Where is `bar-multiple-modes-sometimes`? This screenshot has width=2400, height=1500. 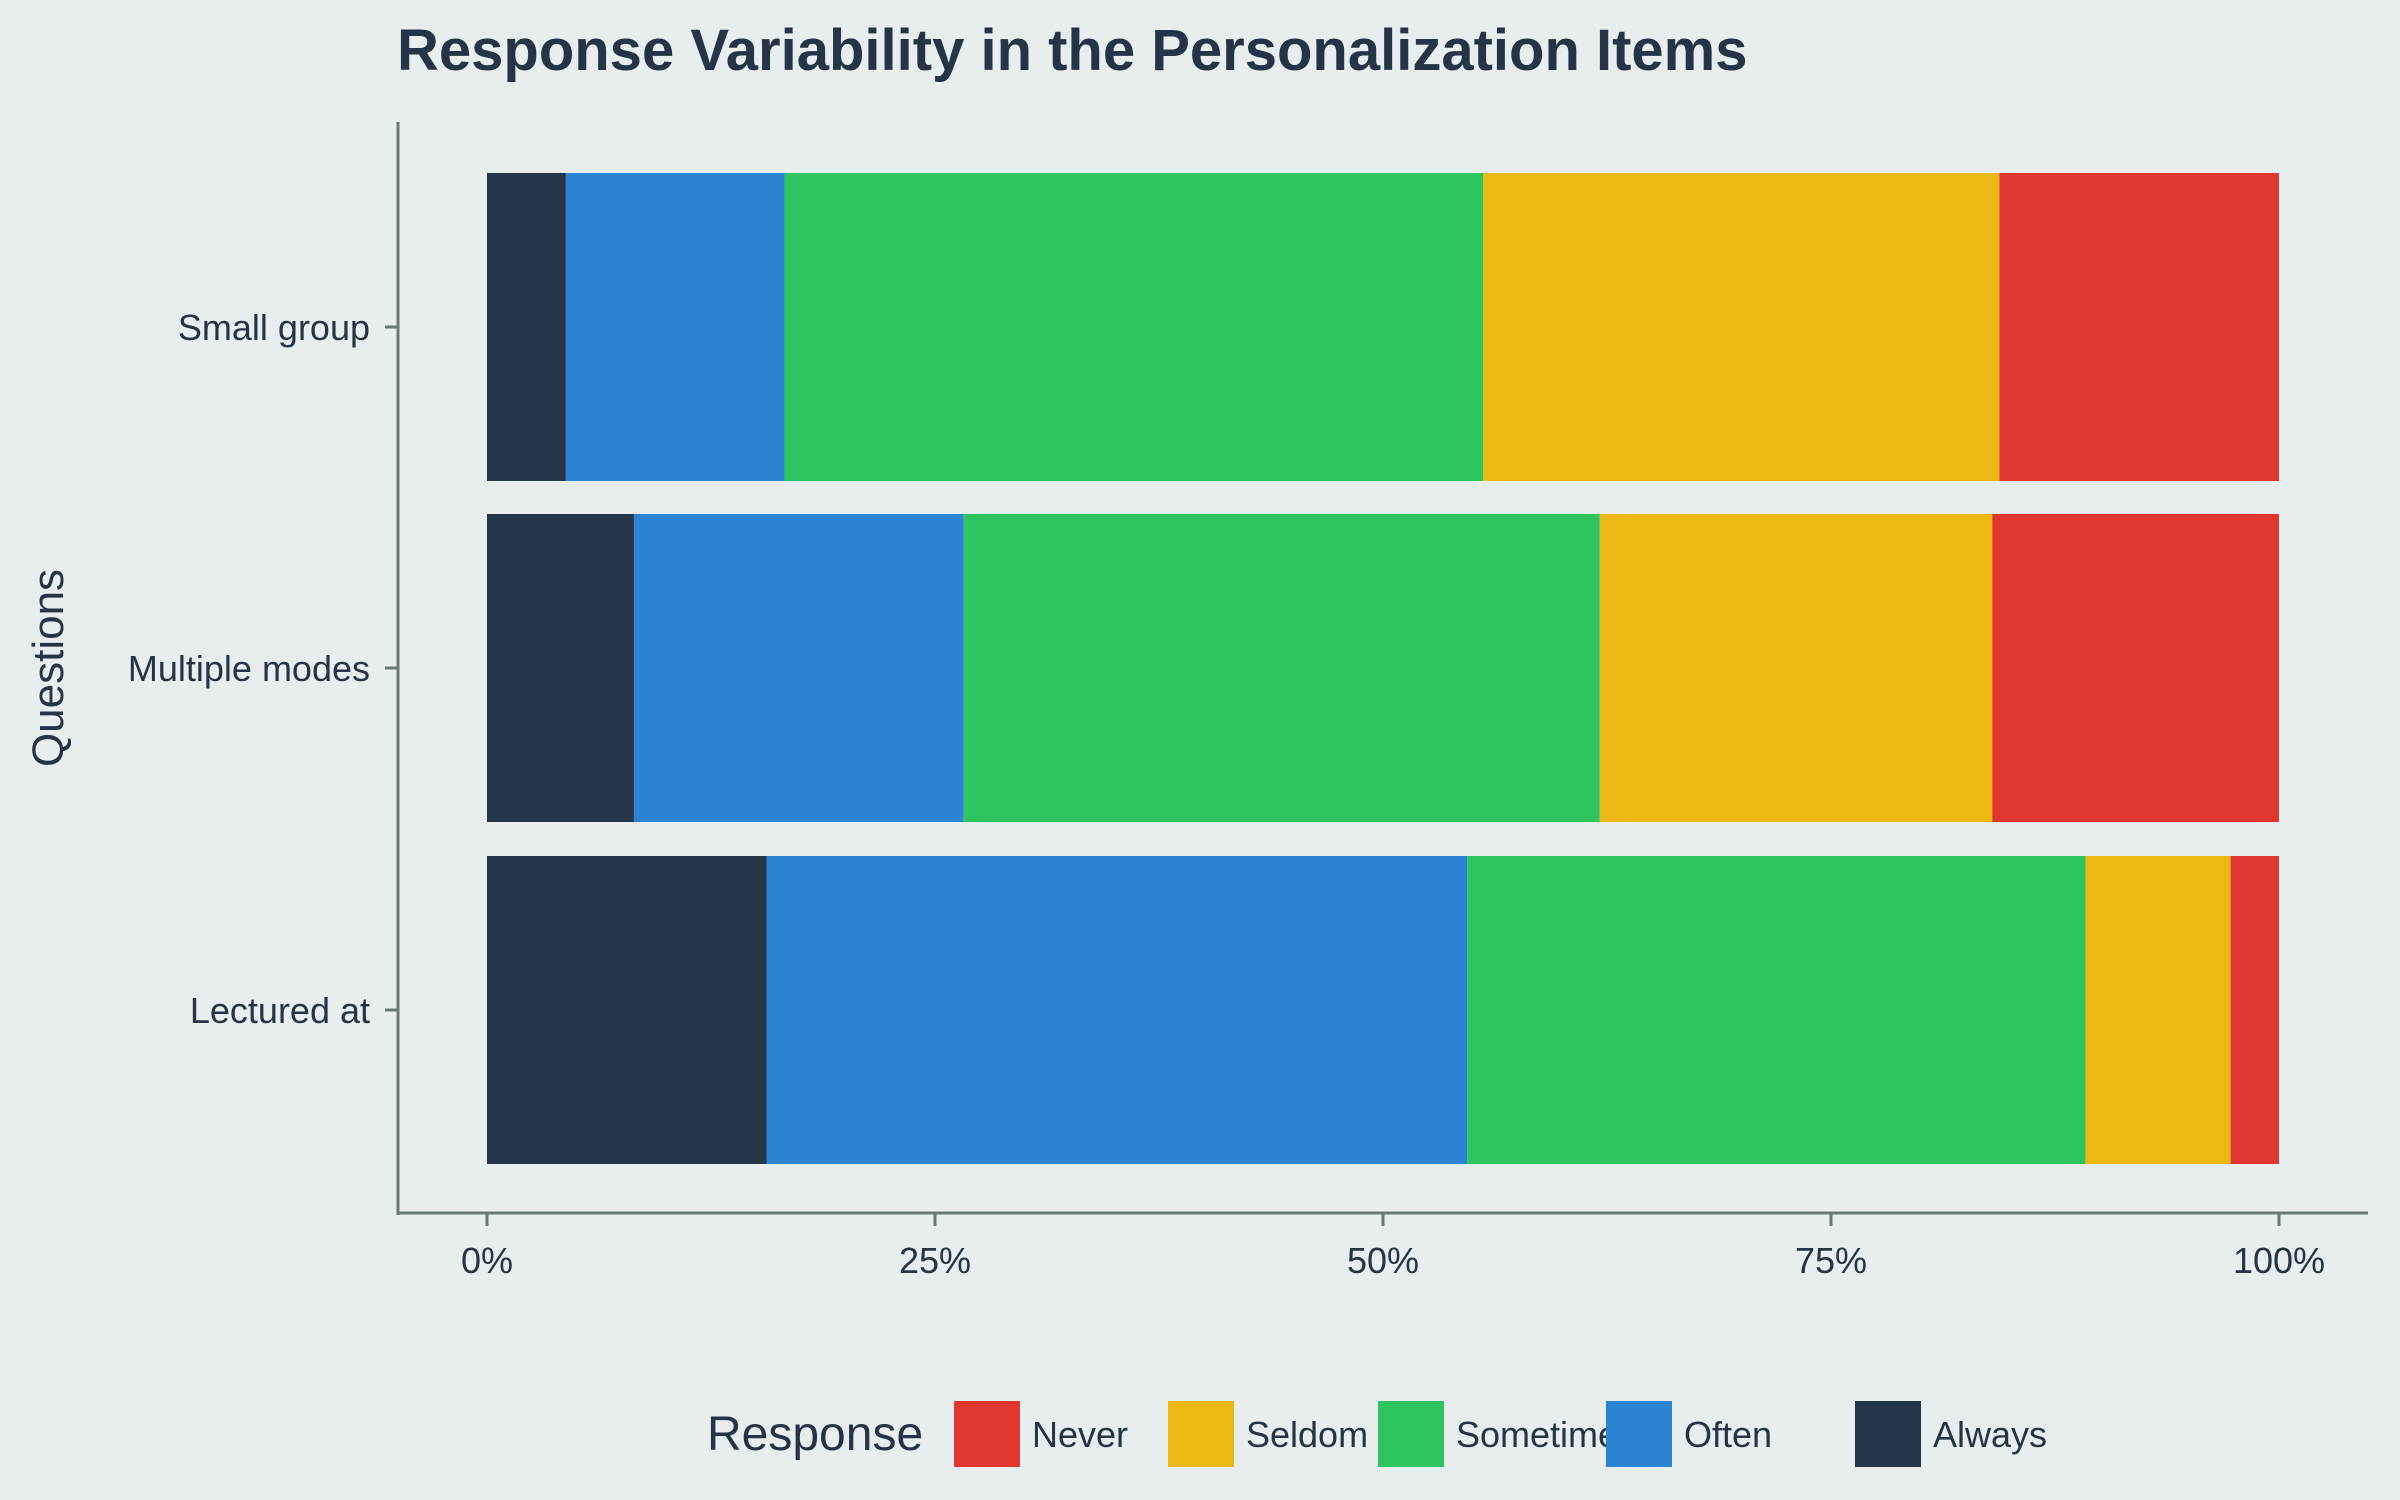 bar-multiple-modes-sometimes is located at coordinates (1281, 668).